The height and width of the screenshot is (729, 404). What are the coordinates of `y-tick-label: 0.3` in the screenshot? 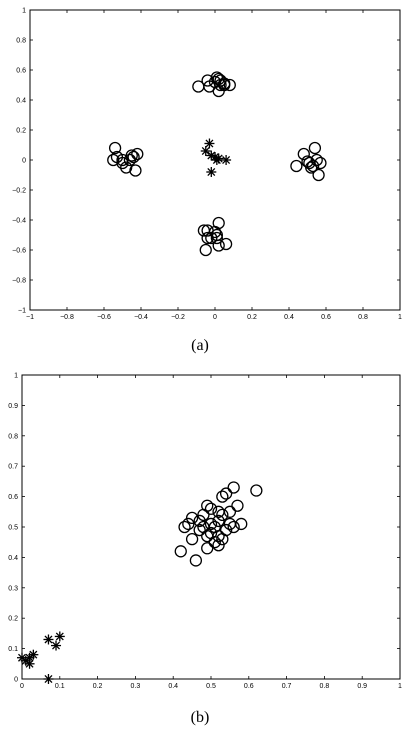 It's located at (13, 588).